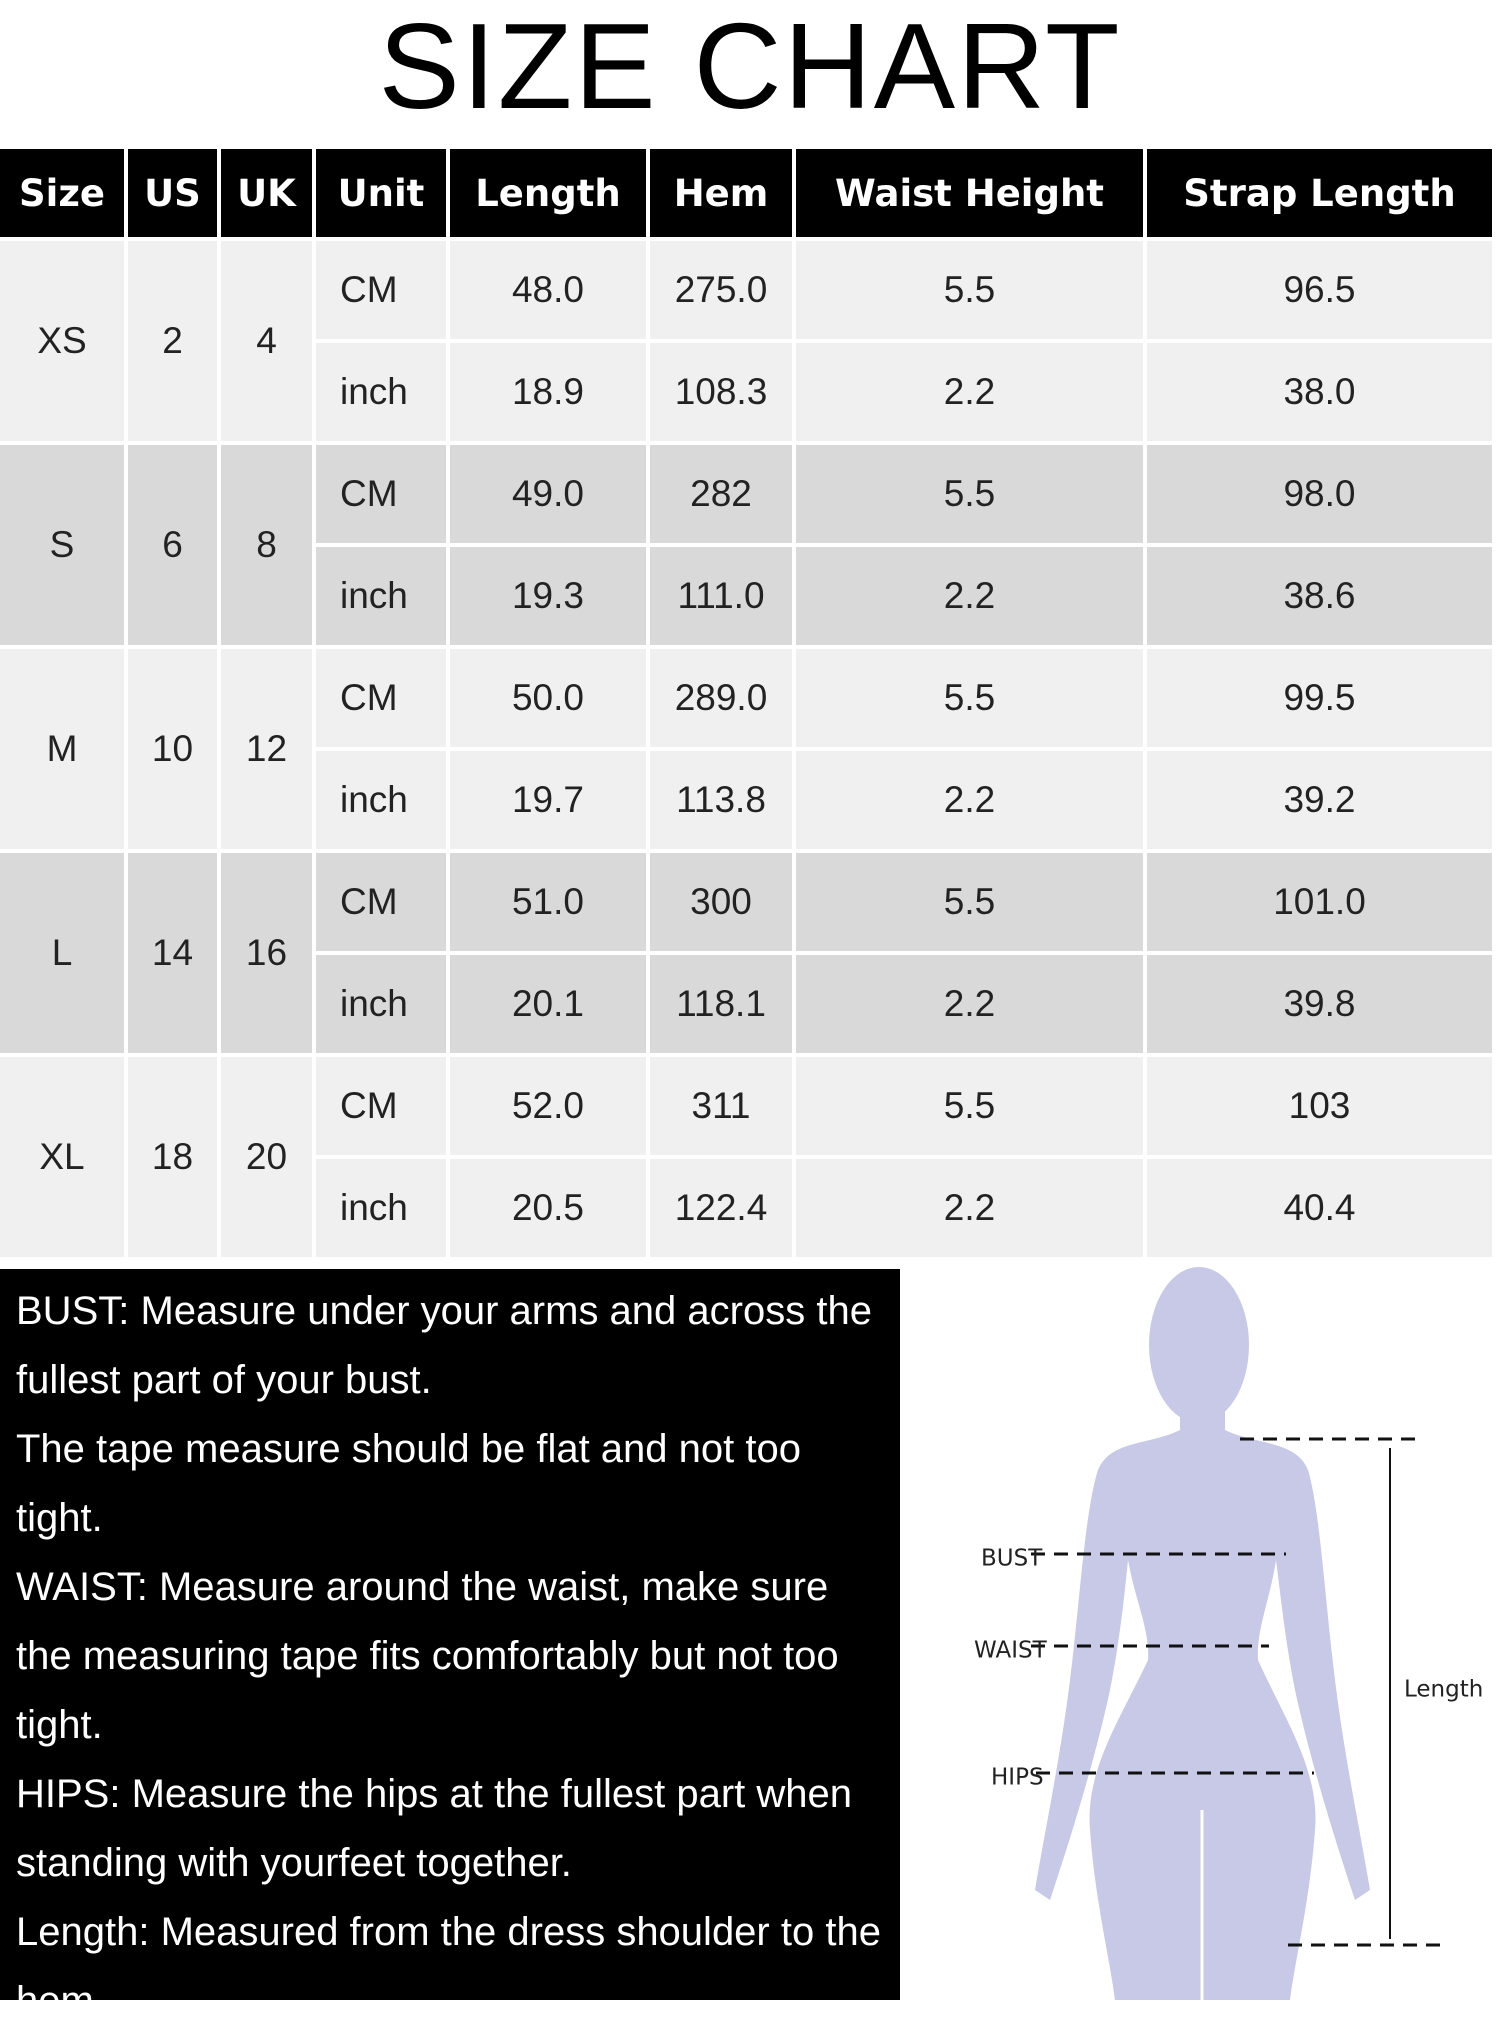 Image resolution: width=1500 pixels, height=2036 pixels. I want to click on value-cell: 38.6, so click(1319, 596).